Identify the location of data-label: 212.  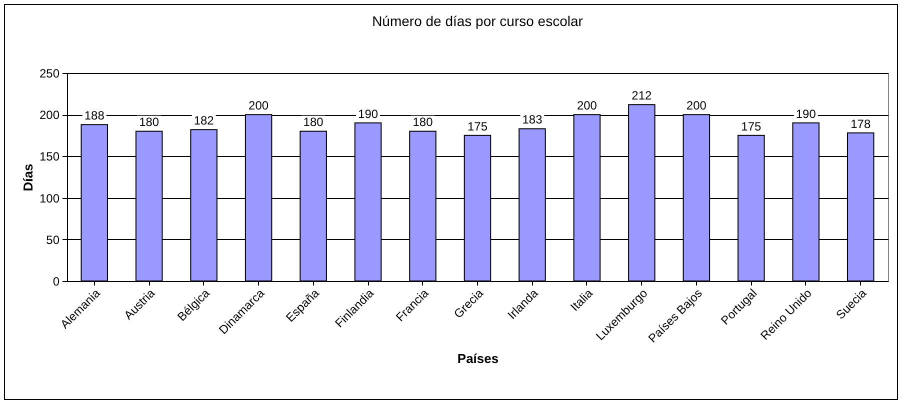
(642, 95).